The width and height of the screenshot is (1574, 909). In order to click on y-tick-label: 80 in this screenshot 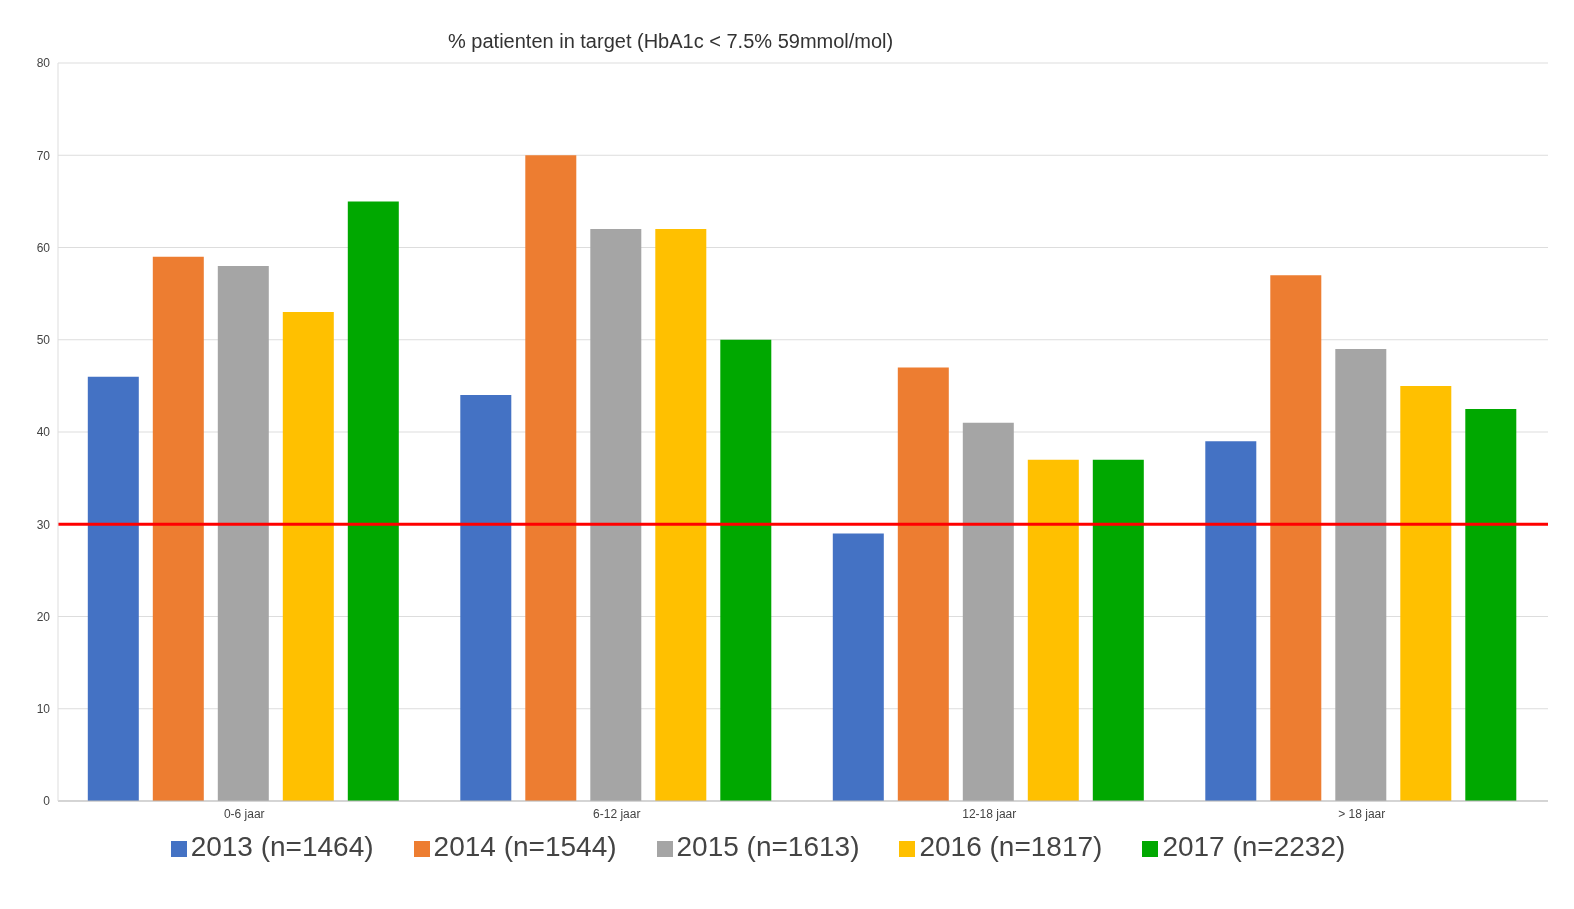, I will do `click(43, 63)`.